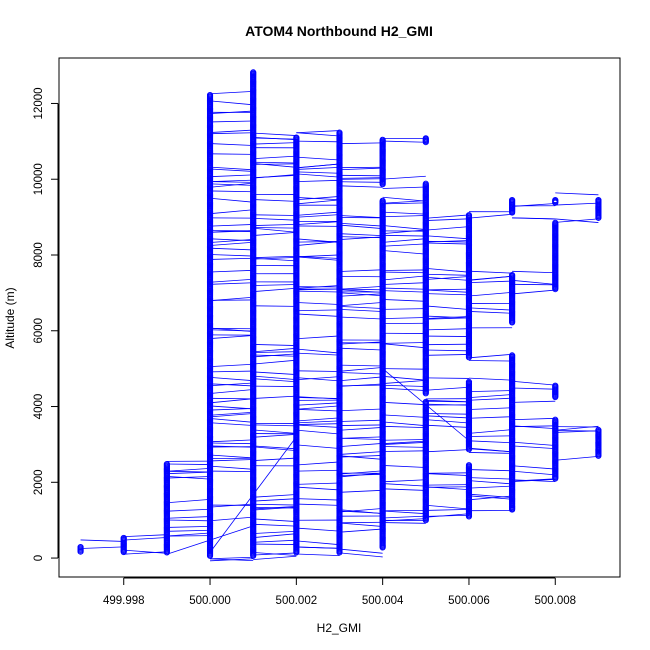  Describe the element at coordinates (339, 628) in the screenshot. I see `x-axis-label: H2_GMI` at that location.